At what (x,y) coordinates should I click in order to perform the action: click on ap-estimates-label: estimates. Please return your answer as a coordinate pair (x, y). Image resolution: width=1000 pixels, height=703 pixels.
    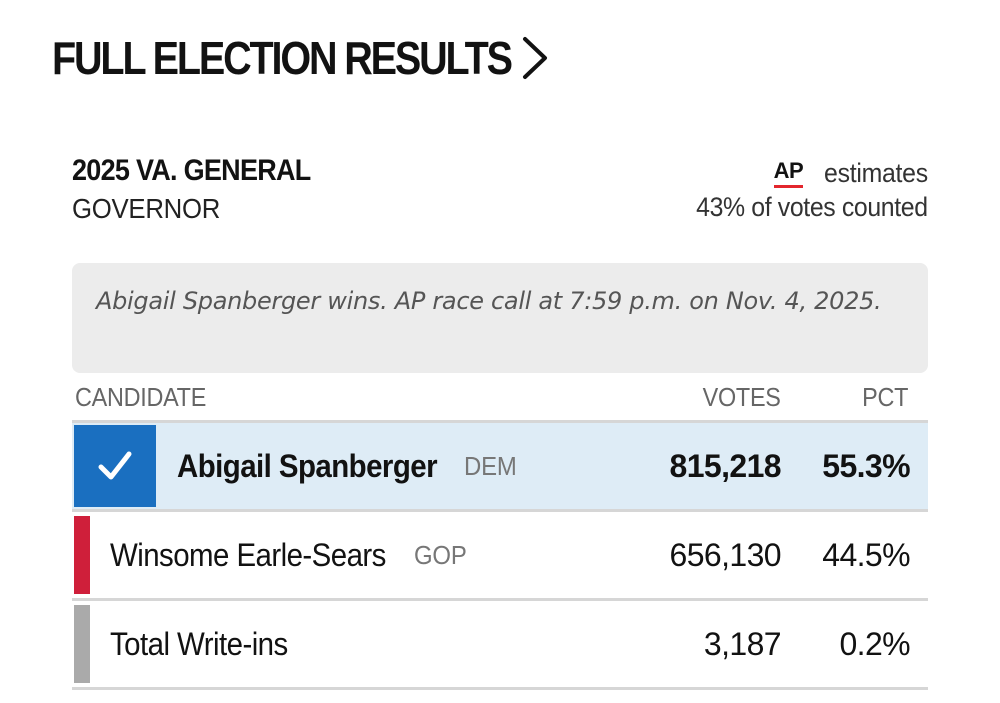
    Looking at the image, I should click on (876, 172).